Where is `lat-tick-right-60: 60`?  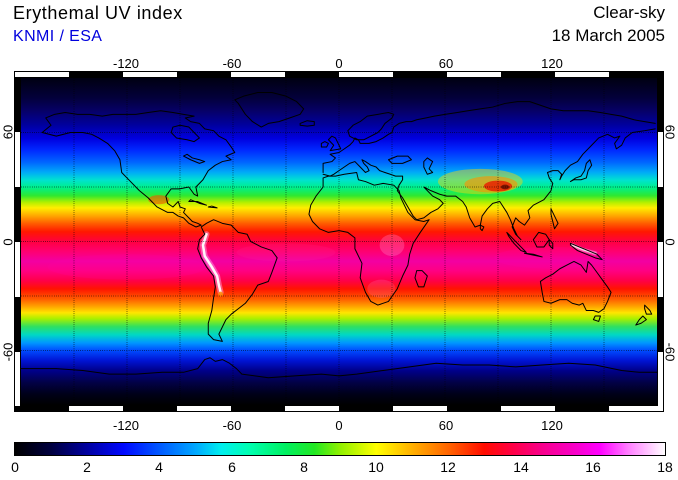
lat-tick-right-60: 60 is located at coordinates (670, 132).